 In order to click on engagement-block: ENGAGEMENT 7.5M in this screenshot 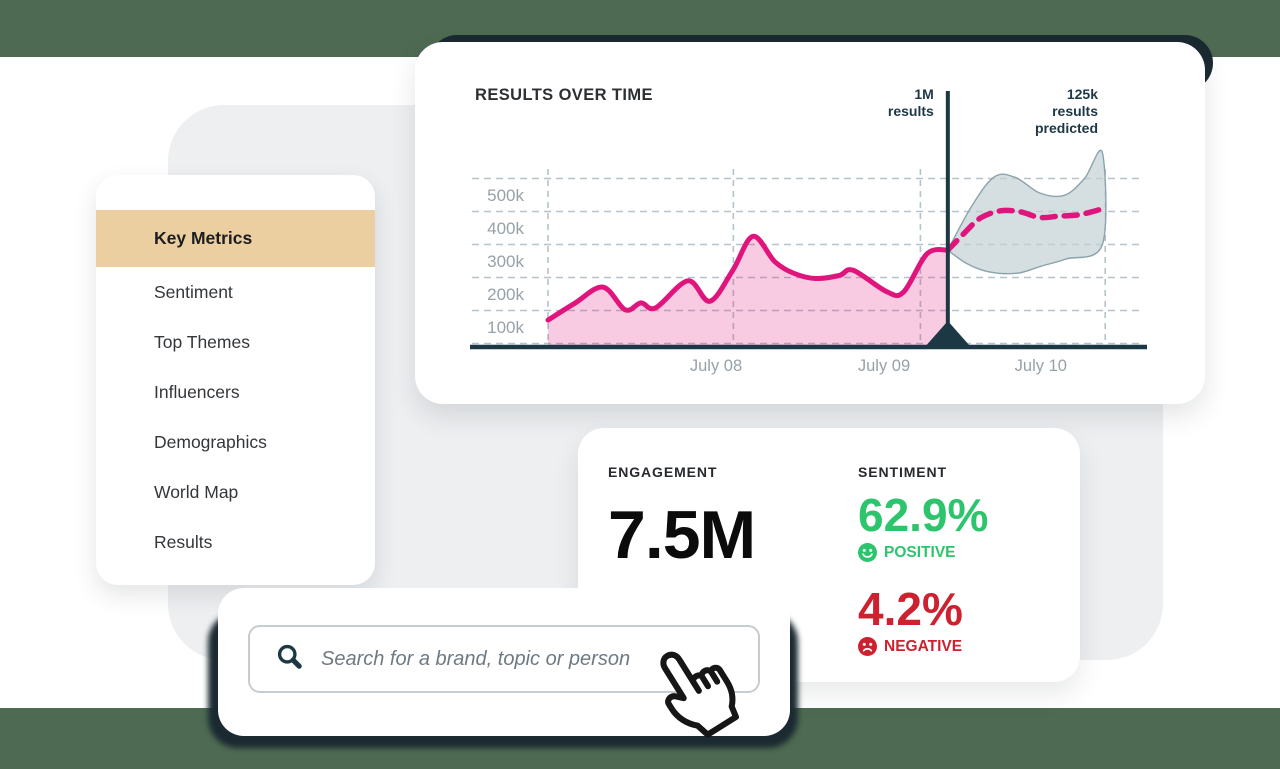, I will do `click(733, 573)`.